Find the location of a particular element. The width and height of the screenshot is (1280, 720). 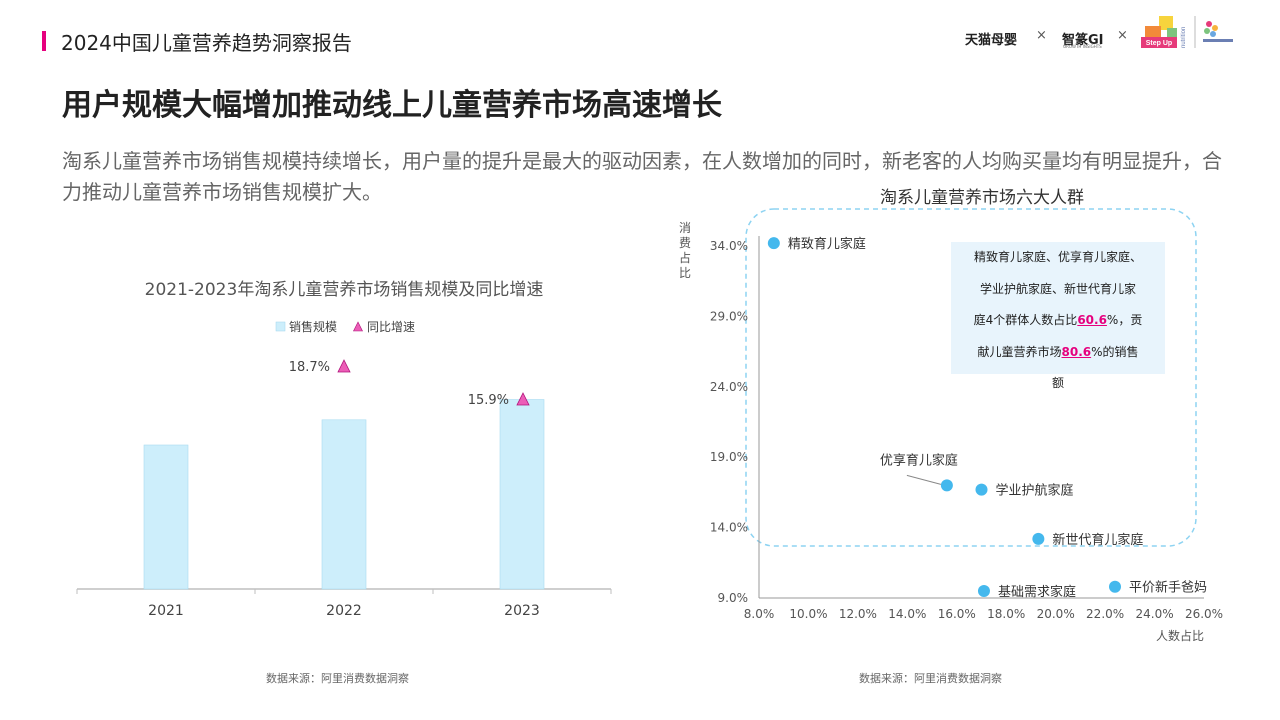

page-headline: 用户规模大幅增加推动线上儿童营养市场高速增长 is located at coordinates (392, 105).